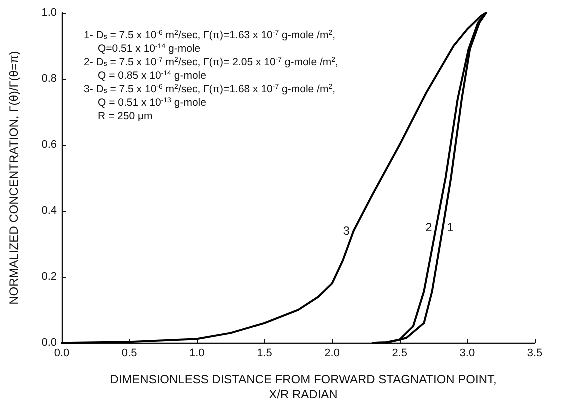 The image size is (562, 407). I want to click on x-tick-label: 2.5, so click(400, 354).